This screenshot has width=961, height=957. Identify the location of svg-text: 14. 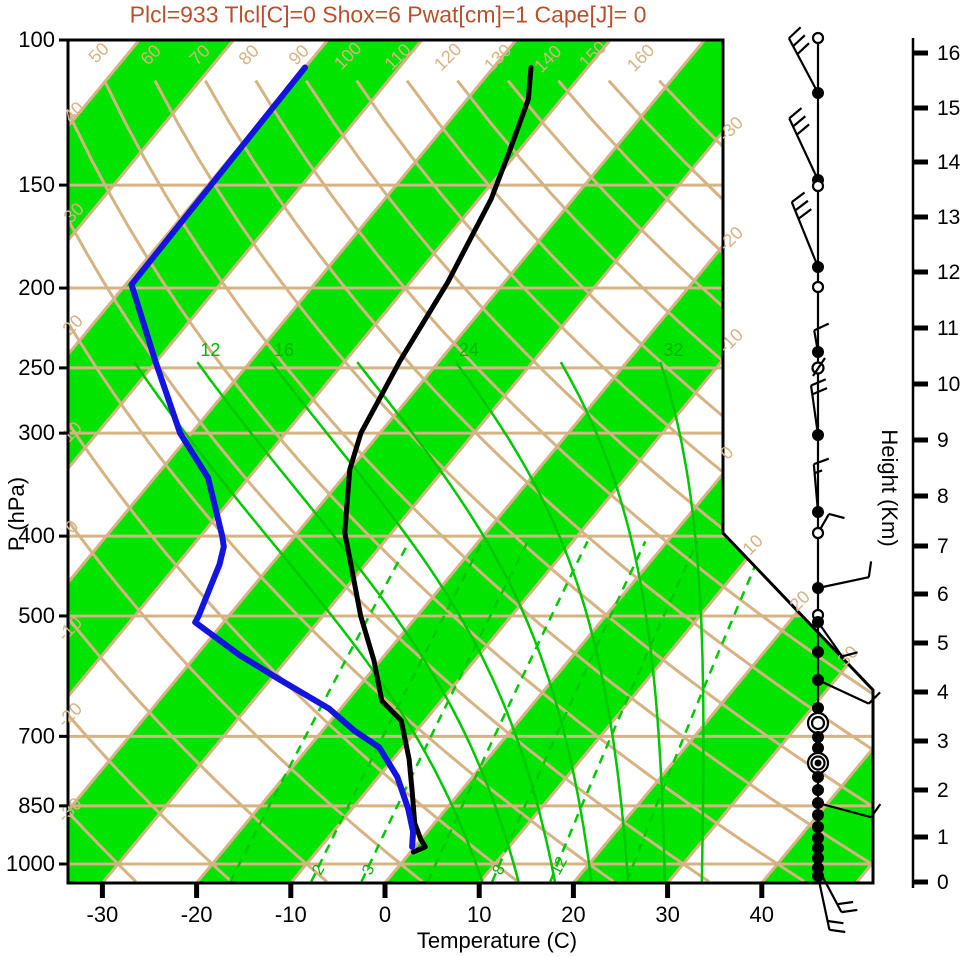
(949, 162).